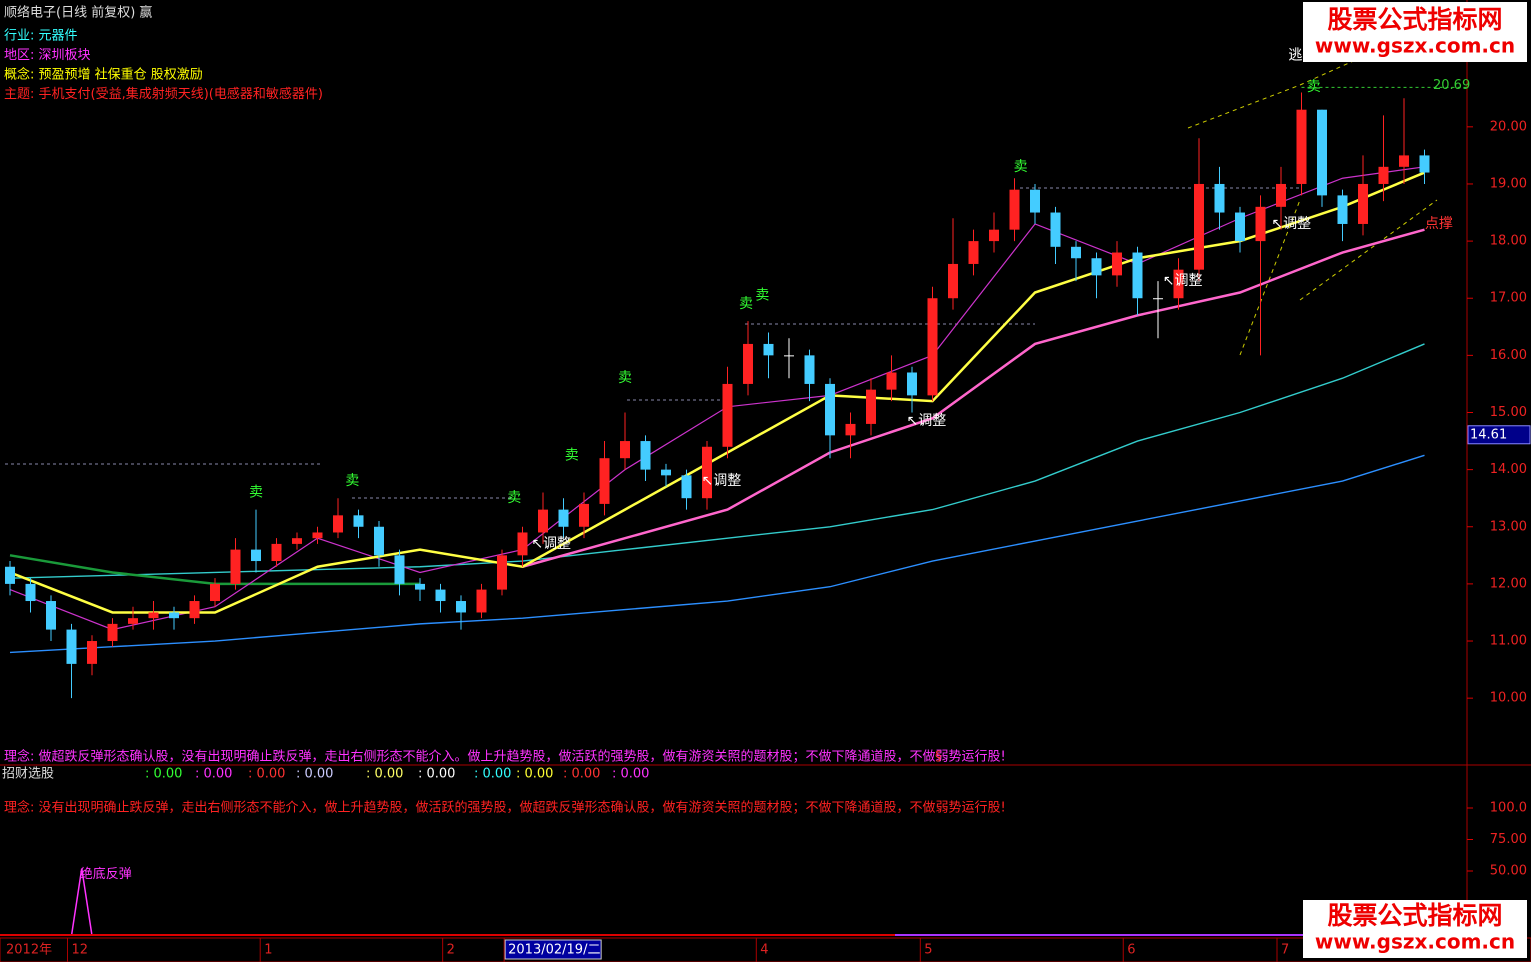 This screenshot has width=1531, height=962. Describe the element at coordinates (1508, 355) in the screenshot. I see `y-tick-label: 16.00` at that location.